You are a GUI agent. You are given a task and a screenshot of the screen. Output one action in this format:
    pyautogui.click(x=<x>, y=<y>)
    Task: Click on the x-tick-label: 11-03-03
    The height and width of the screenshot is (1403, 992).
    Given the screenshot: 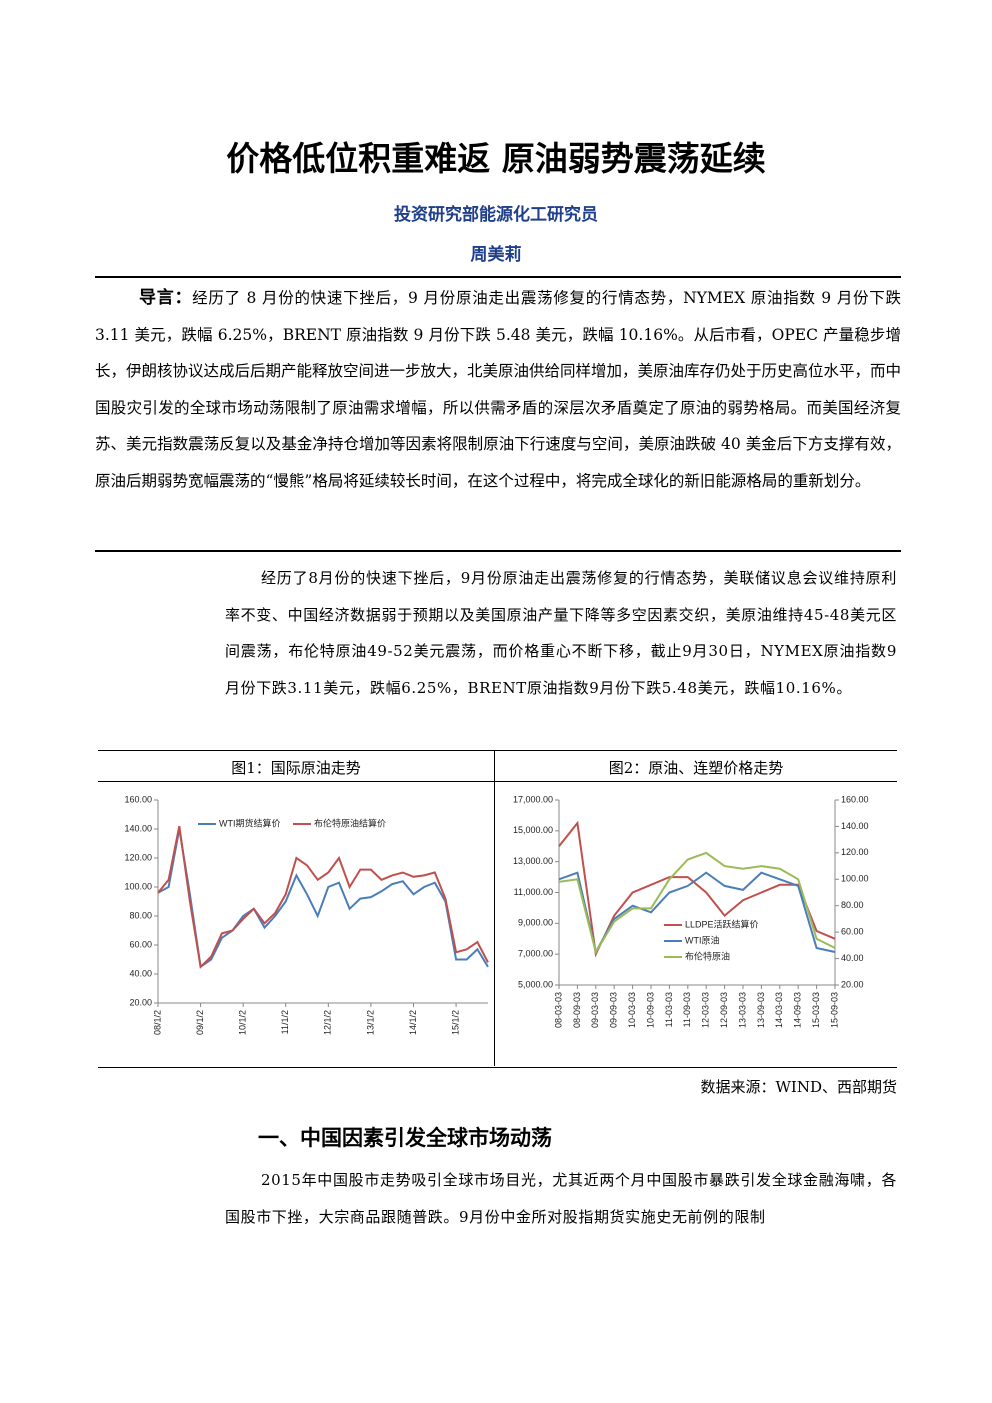 What is the action you would take?
    pyautogui.click(x=669, y=1009)
    